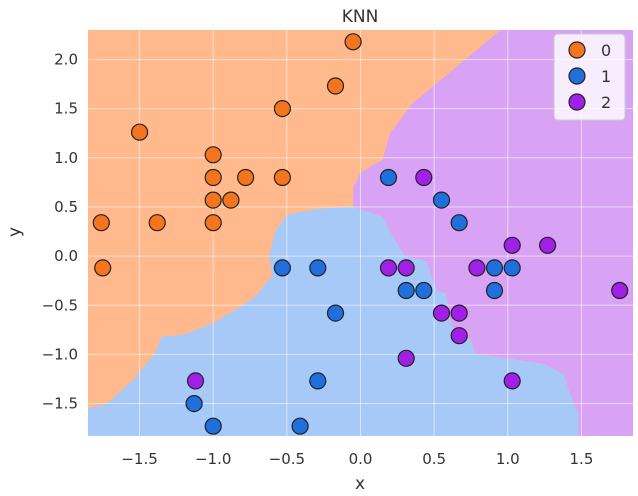  Describe the element at coordinates (60, 404) in the screenshot. I see `y-tick-label: −1.5` at that location.